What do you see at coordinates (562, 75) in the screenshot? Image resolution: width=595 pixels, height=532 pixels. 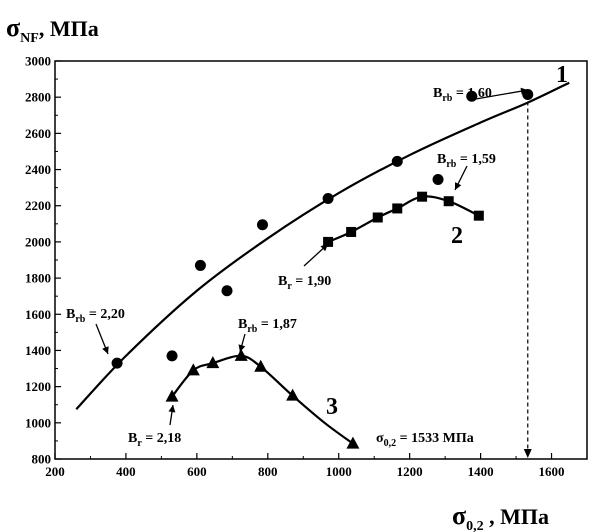 I see `curve-label-1: 1` at bounding box center [562, 75].